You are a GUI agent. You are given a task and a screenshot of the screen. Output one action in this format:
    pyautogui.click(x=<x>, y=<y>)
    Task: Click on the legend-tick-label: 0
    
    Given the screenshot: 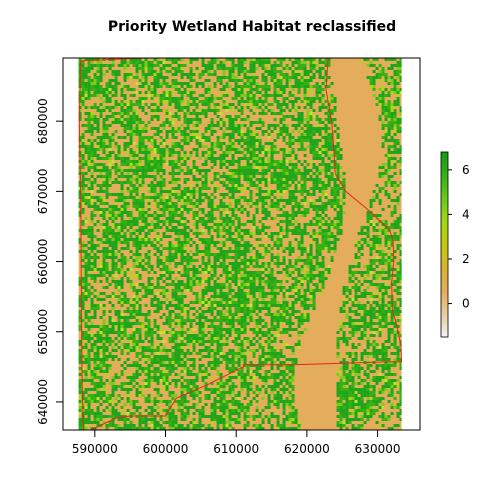 What is the action you would take?
    pyautogui.click(x=466, y=304)
    